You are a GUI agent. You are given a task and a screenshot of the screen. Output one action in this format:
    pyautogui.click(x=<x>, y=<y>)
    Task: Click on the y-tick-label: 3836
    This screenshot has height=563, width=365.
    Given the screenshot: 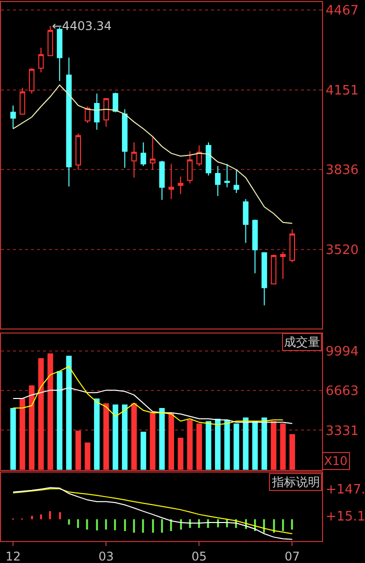 What is the action you would take?
    pyautogui.click(x=342, y=170)
    